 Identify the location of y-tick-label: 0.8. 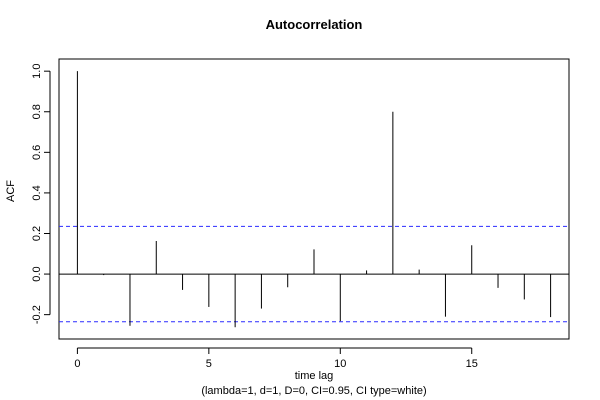
(37, 111).